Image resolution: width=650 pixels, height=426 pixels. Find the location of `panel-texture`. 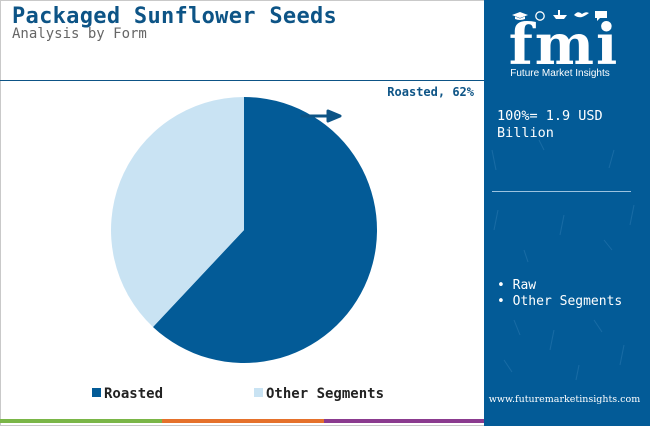

panel-texture is located at coordinates (563, 260).